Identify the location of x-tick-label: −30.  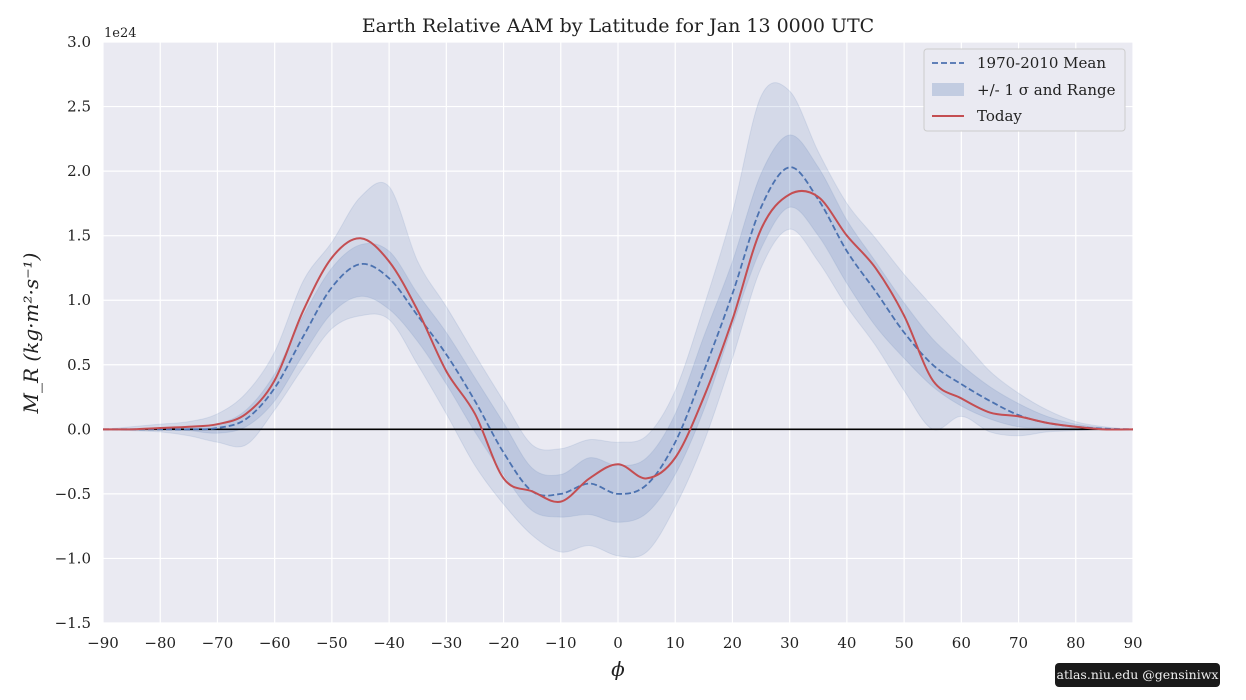
(447, 643).